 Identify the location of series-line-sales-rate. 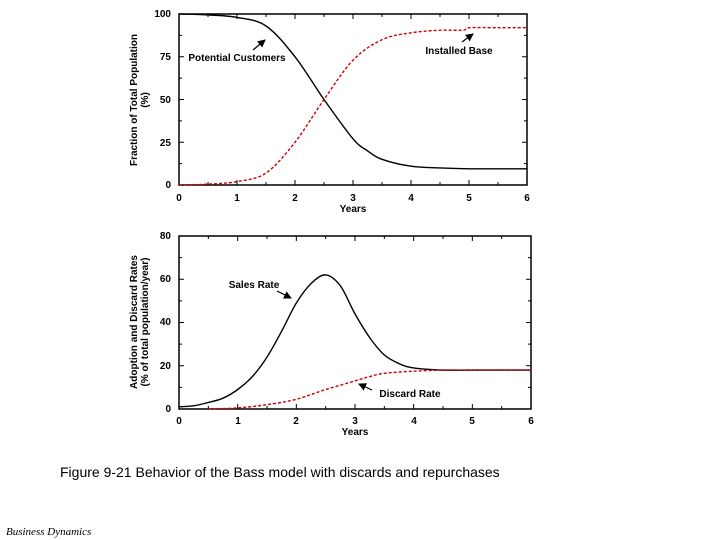
(354, 341).